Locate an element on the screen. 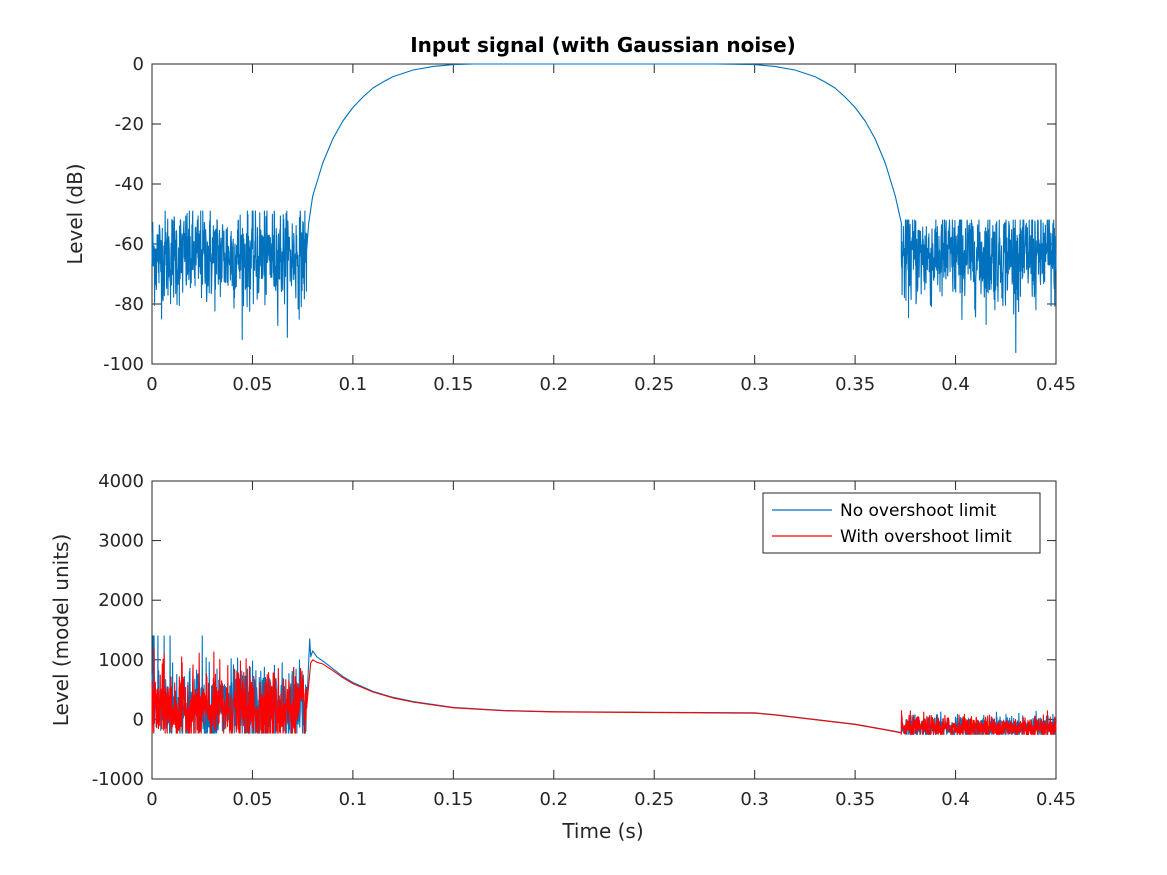  chart-title: Input signal (with Gaussian noise) is located at coordinates (603, 45).